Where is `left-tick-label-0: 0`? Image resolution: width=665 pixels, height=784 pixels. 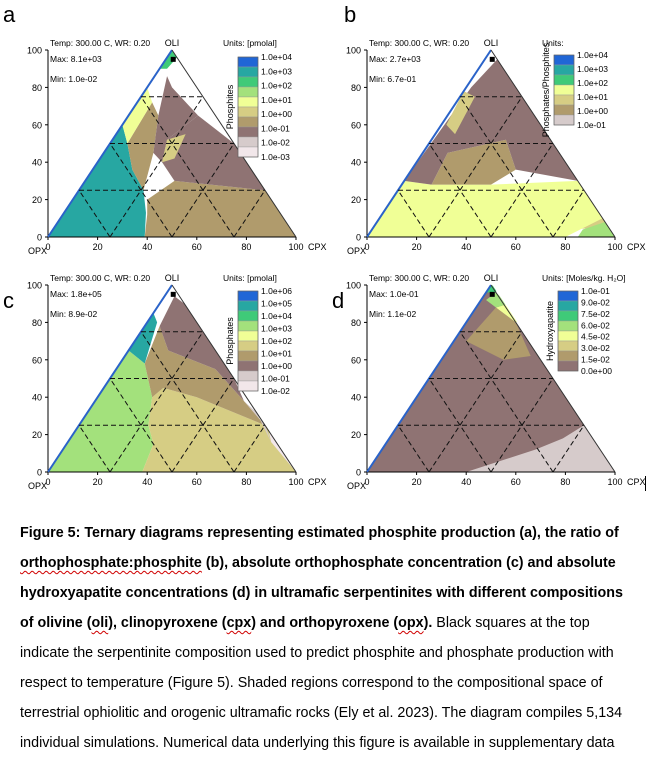 left-tick-label-0: 0 is located at coordinates (39, 238).